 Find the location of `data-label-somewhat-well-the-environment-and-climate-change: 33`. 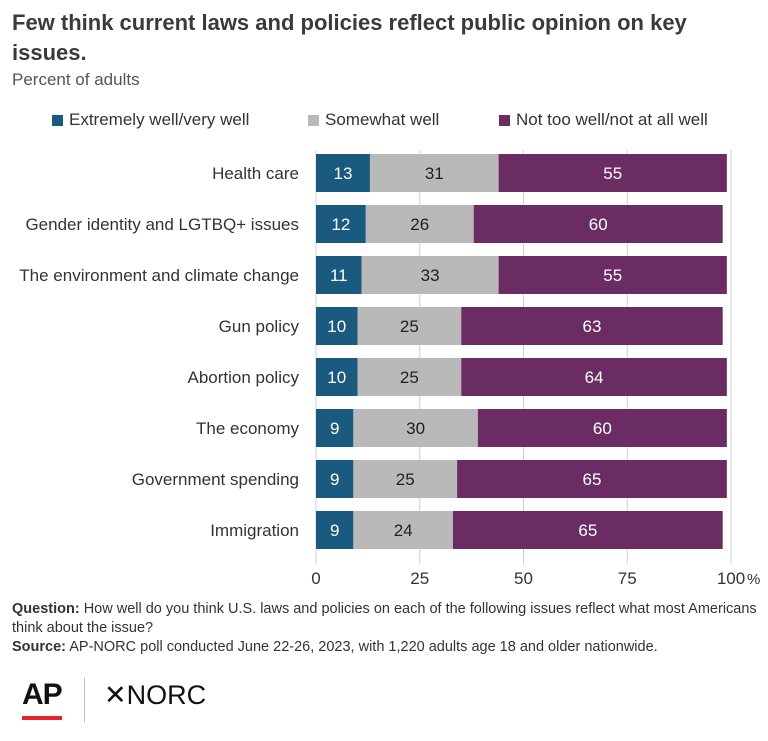

data-label-somewhat-well-the-environment-and-climate-change: 33 is located at coordinates (430, 275).